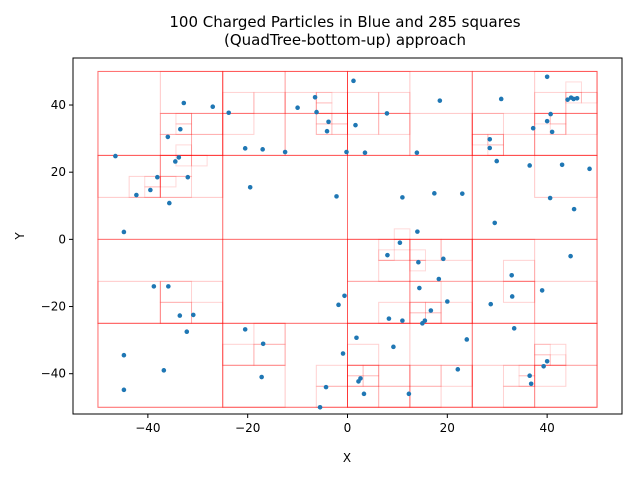 This screenshot has height=480, width=640. I want to click on x-tick-label: −20, so click(247, 428).